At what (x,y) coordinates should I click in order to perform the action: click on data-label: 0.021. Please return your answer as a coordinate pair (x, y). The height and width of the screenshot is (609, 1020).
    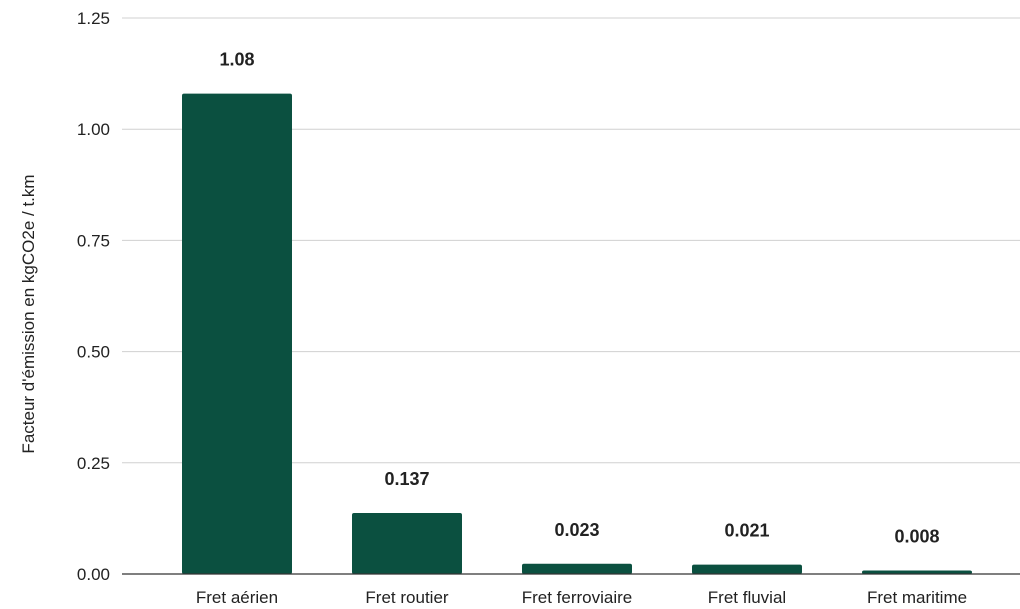
    Looking at the image, I should click on (746, 531).